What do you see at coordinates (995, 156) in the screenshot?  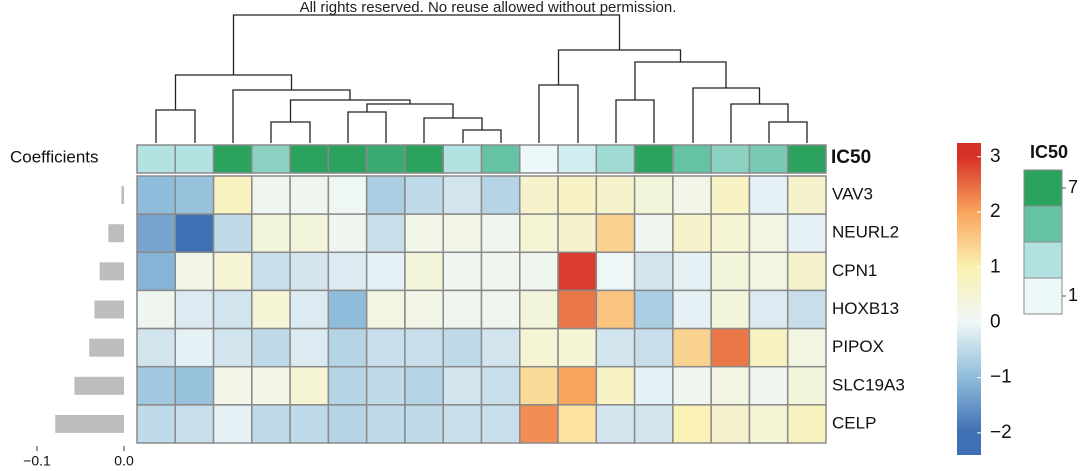 I see `color-scale-label: 3` at bounding box center [995, 156].